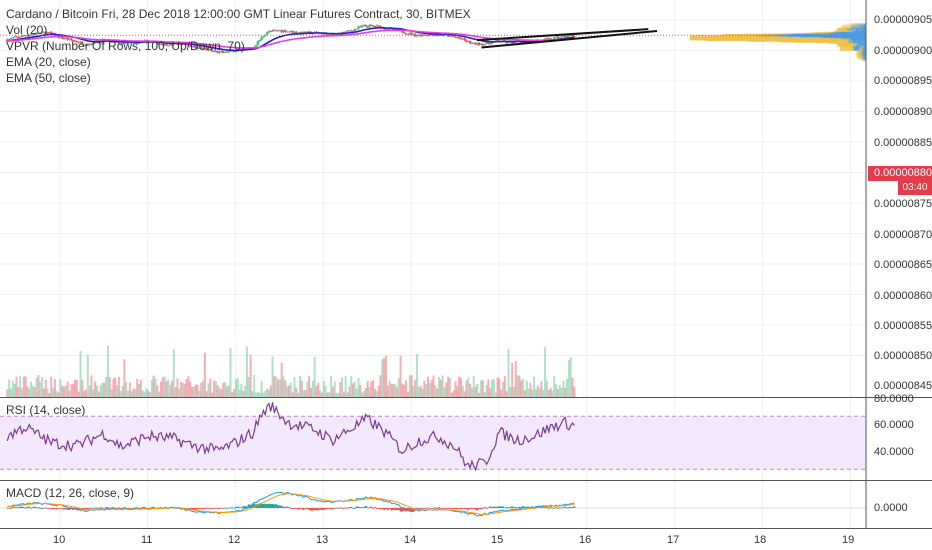  What do you see at coordinates (59, 540) in the screenshot?
I see `time-tick: 10` at bounding box center [59, 540].